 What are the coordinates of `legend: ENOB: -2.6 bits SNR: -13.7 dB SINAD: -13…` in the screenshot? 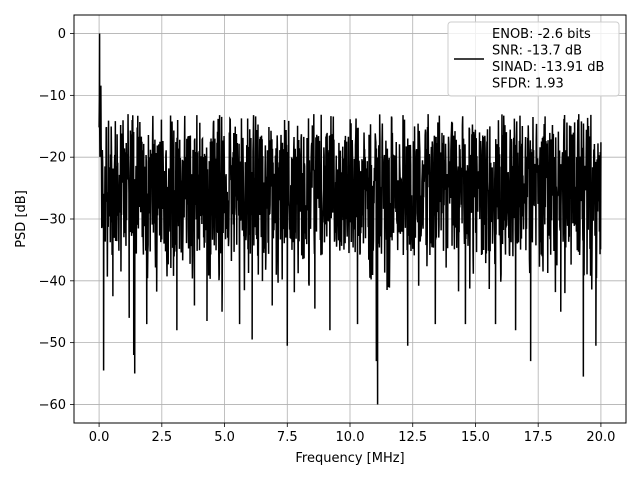 It's located at (533, 59).